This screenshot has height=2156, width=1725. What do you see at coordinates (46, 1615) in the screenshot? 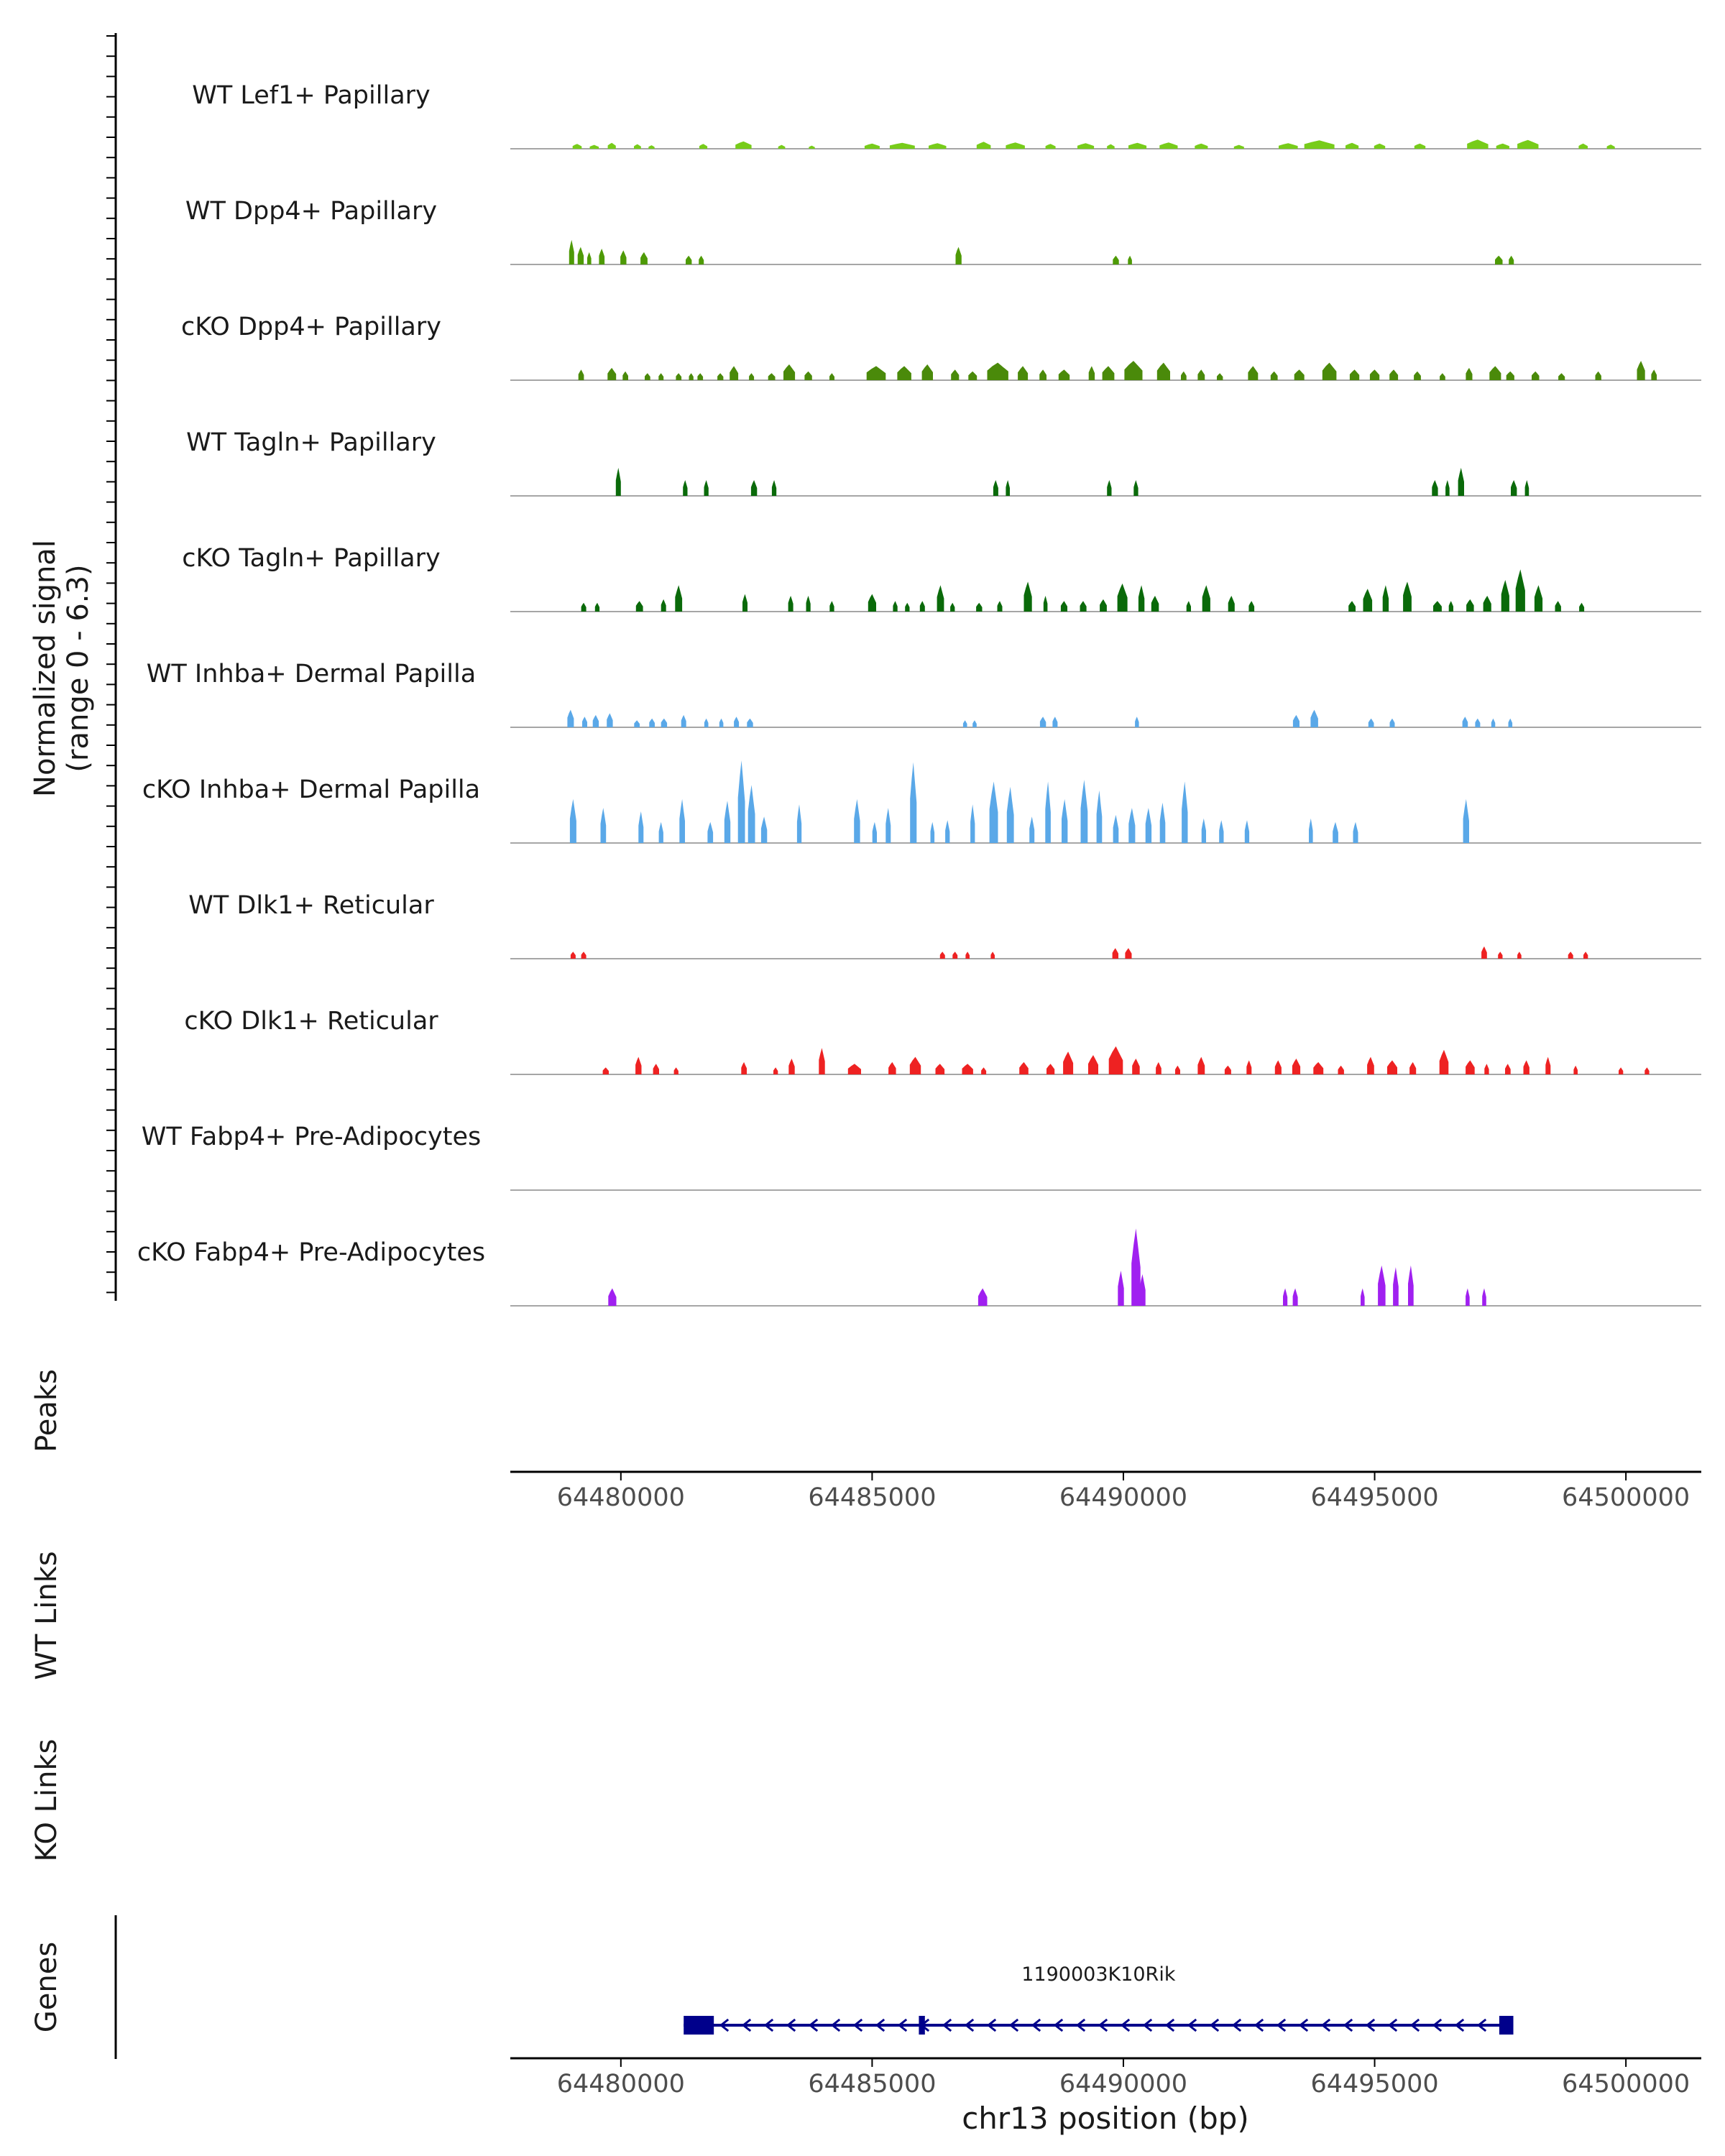
I see `wt-links-track-label: WT Links` at bounding box center [46, 1615].